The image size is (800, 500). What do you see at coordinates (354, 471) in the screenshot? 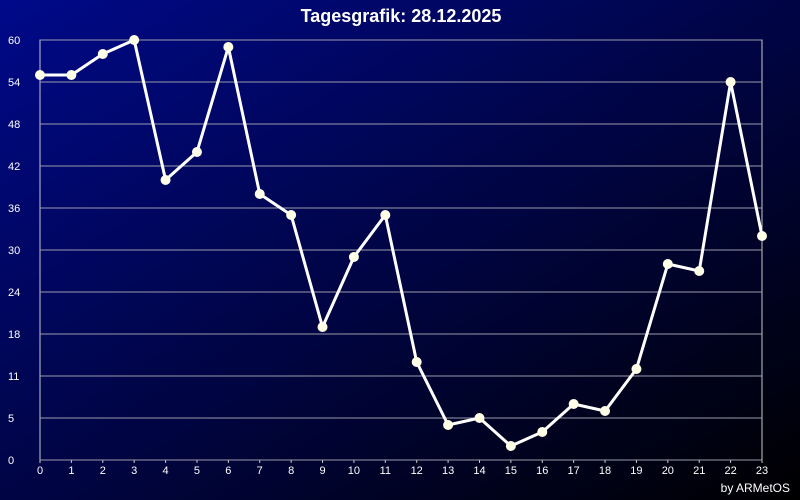
I see `x-tick-label: 10` at bounding box center [354, 471].